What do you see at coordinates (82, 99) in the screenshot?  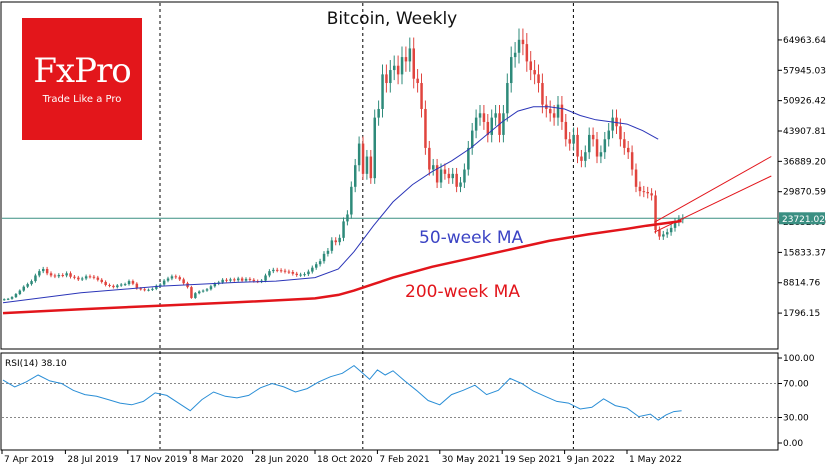 I see `logo-tagline: Trade Like a Pro` at bounding box center [82, 99].